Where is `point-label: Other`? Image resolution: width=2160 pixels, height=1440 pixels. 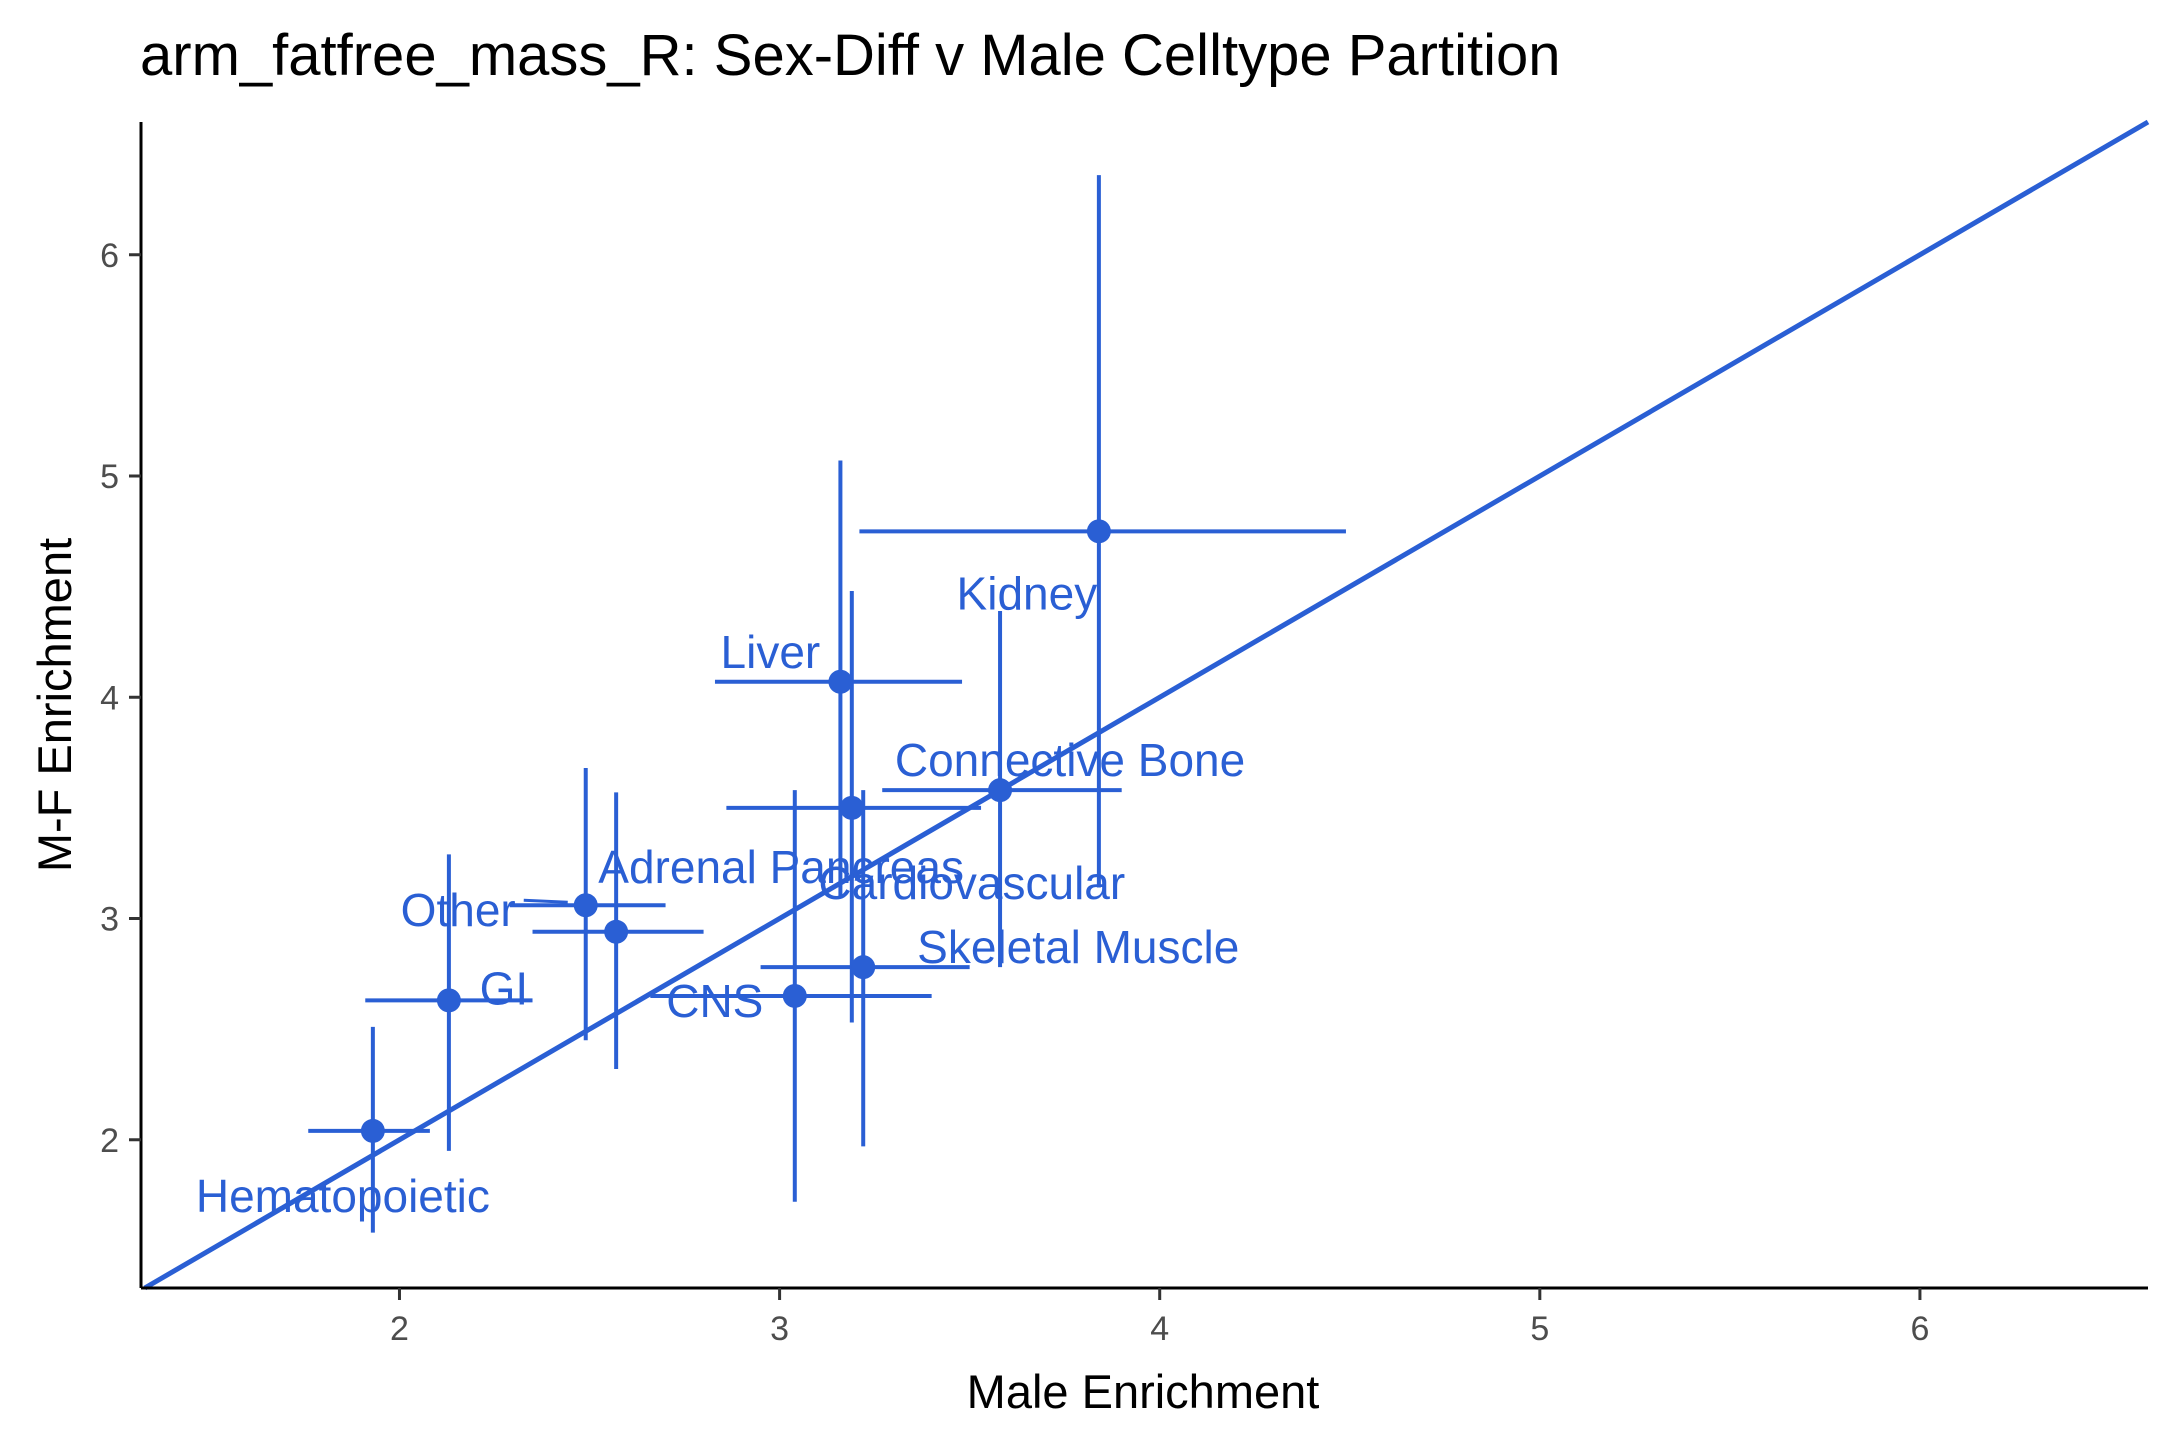 point-label: Other is located at coordinates (458, 910).